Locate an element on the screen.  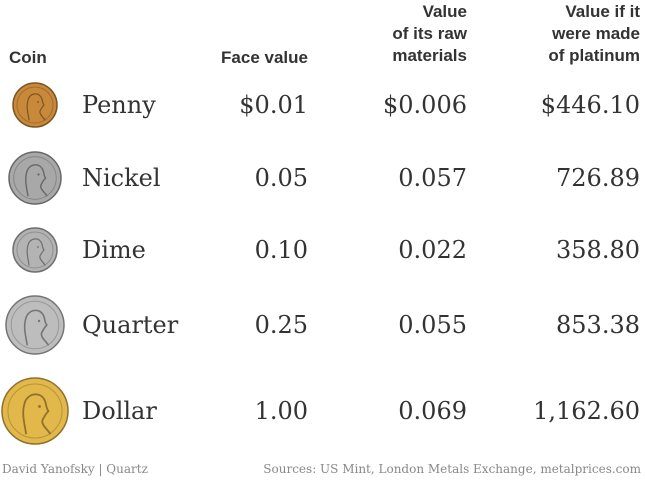
table-row: Dollar 1.00 0.069 1,162.60 is located at coordinates (322, 411).